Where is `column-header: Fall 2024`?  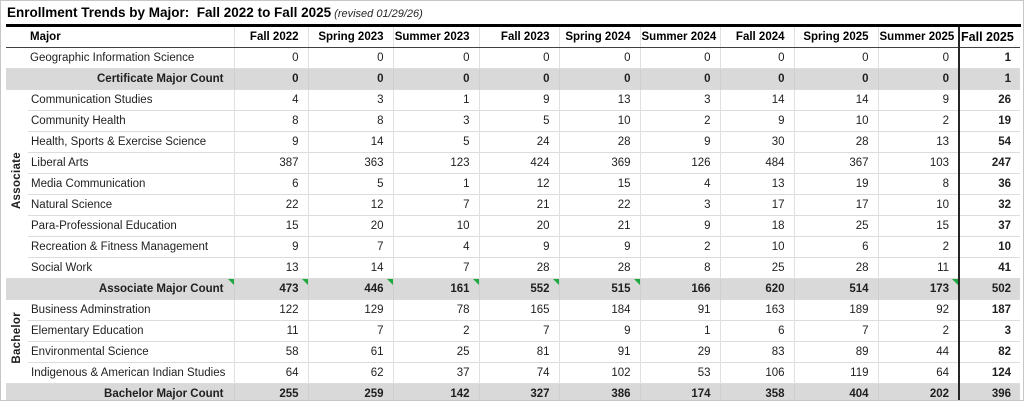 column-header: Fall 2024 is located at coordinates (757, 37).